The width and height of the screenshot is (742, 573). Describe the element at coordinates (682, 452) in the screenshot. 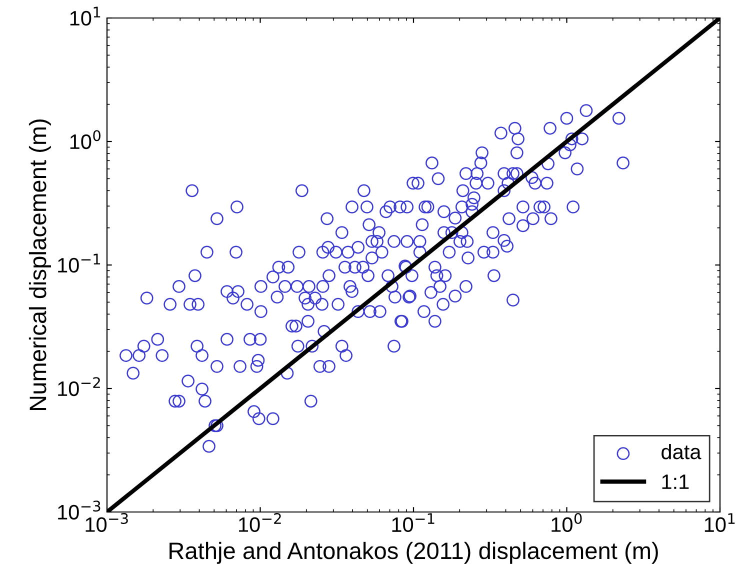

I see `legend-label: data` at that location.